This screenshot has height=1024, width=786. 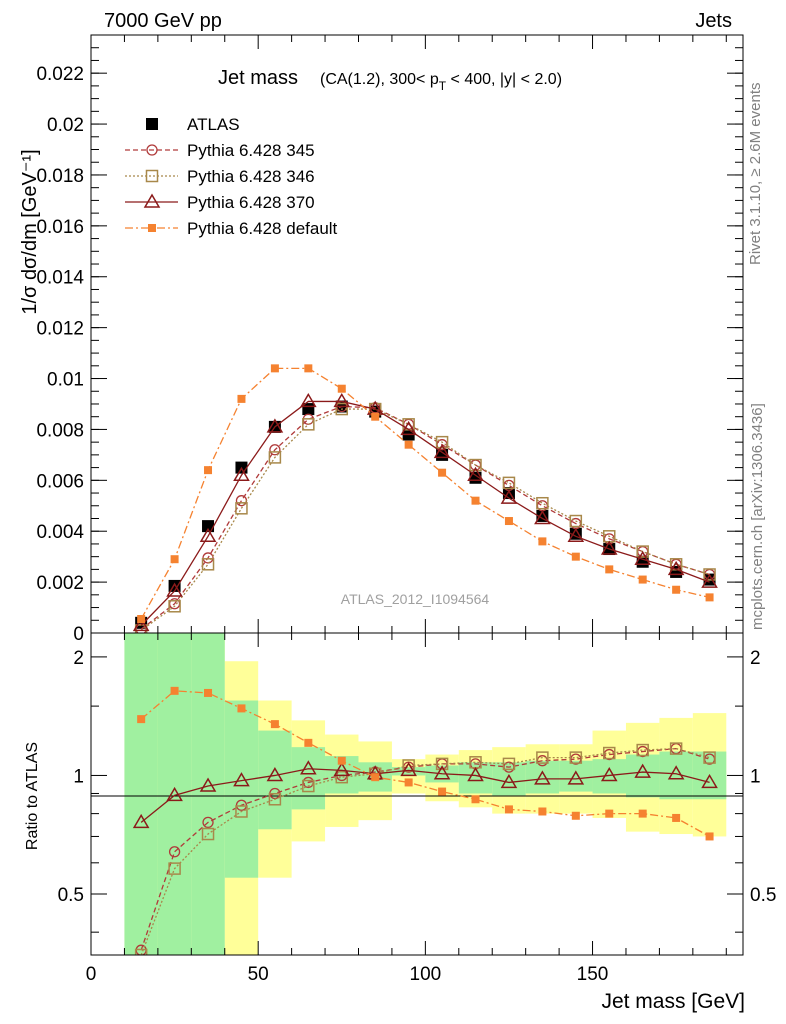 I want to click on x-tick-label: 100, so click(x=426, y=974).